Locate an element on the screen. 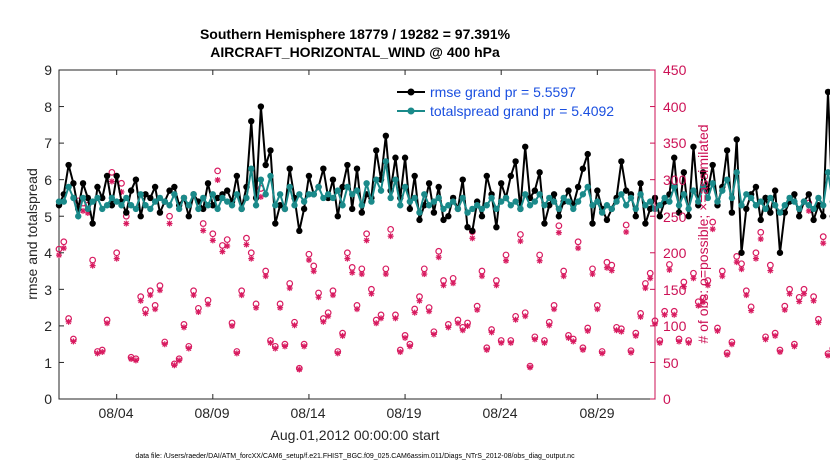 The height and width of the screenshot is (470, 830). x-tick-label: 08/19 is located at coordinates (403, 413).